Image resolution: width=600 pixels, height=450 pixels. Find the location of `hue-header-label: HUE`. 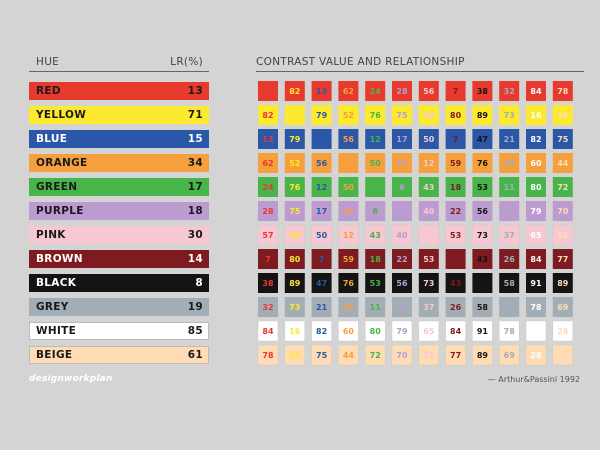

hue-header-label: HUE is located at coordinates (48, 62).